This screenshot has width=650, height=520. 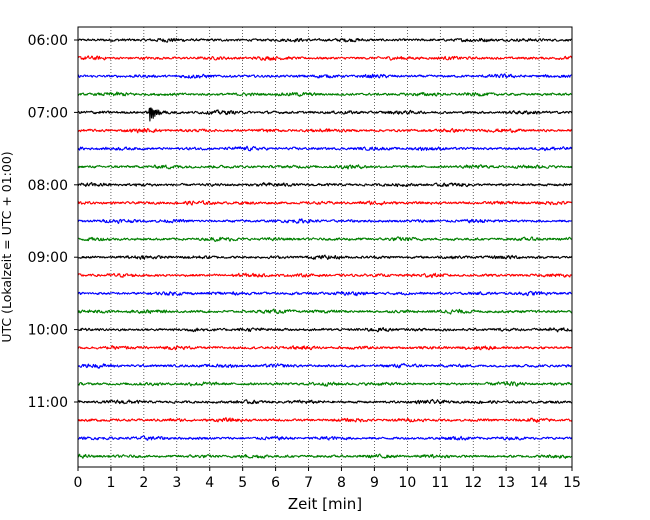 What do you see at coordinates (48, 403) in the screenshot?
I see `y-tick-label: 11:00` at bounding box center [48, 403].